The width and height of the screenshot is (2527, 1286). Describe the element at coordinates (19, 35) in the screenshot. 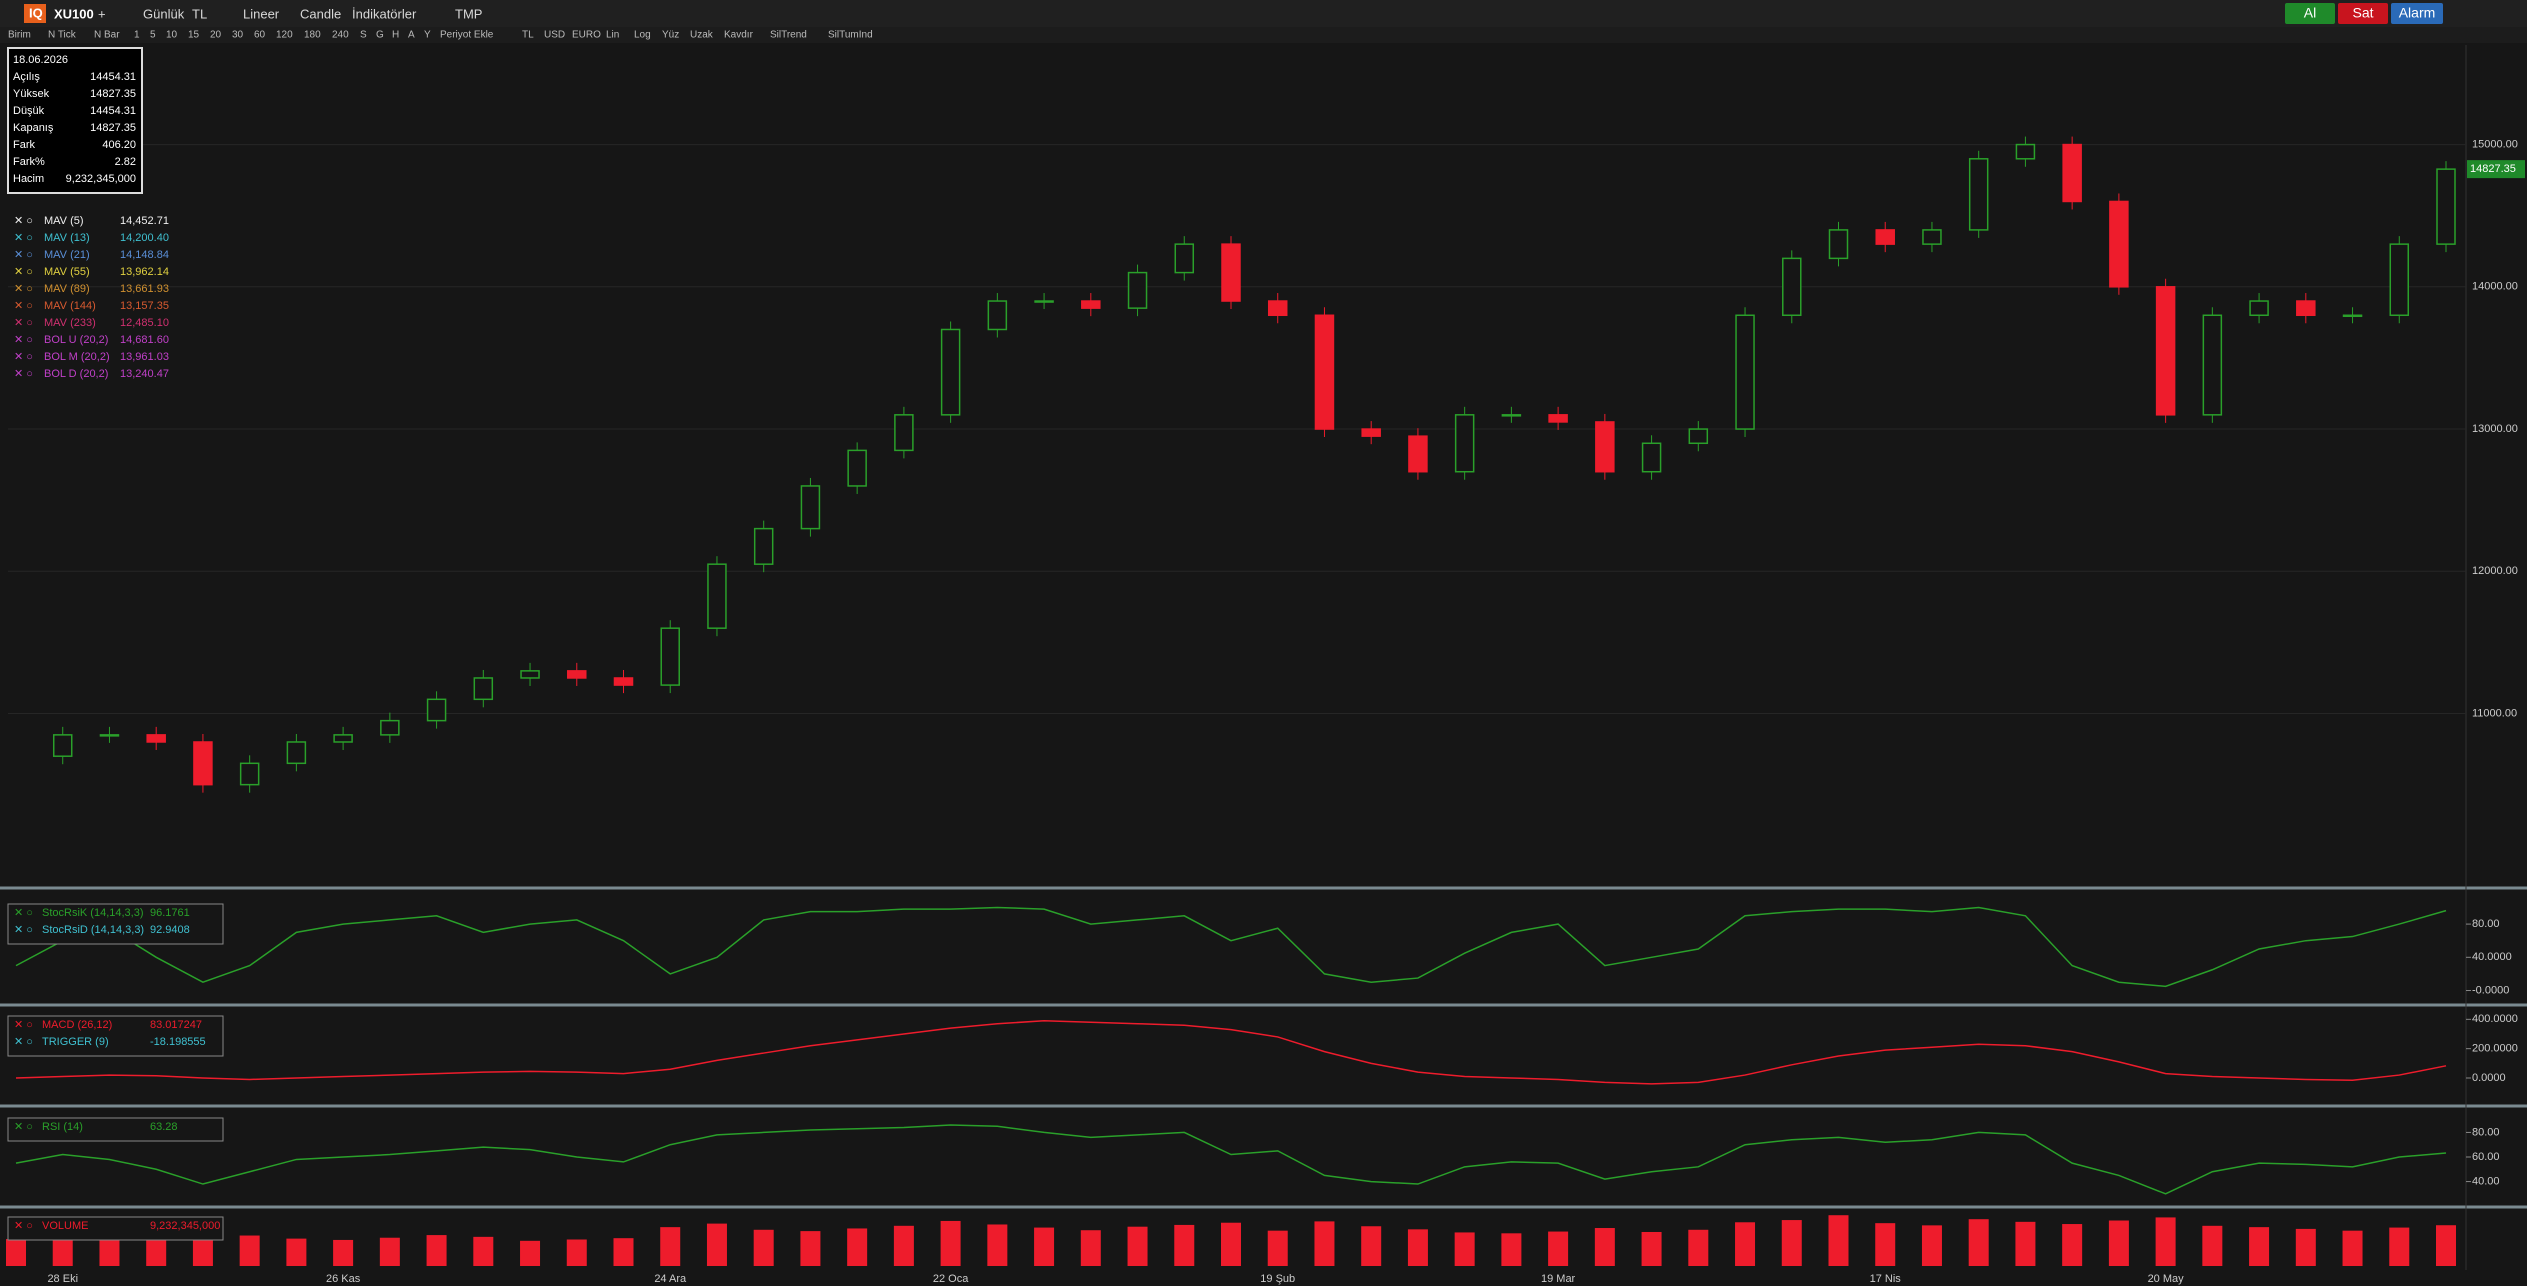

I see `period-button: Birim` at that location.